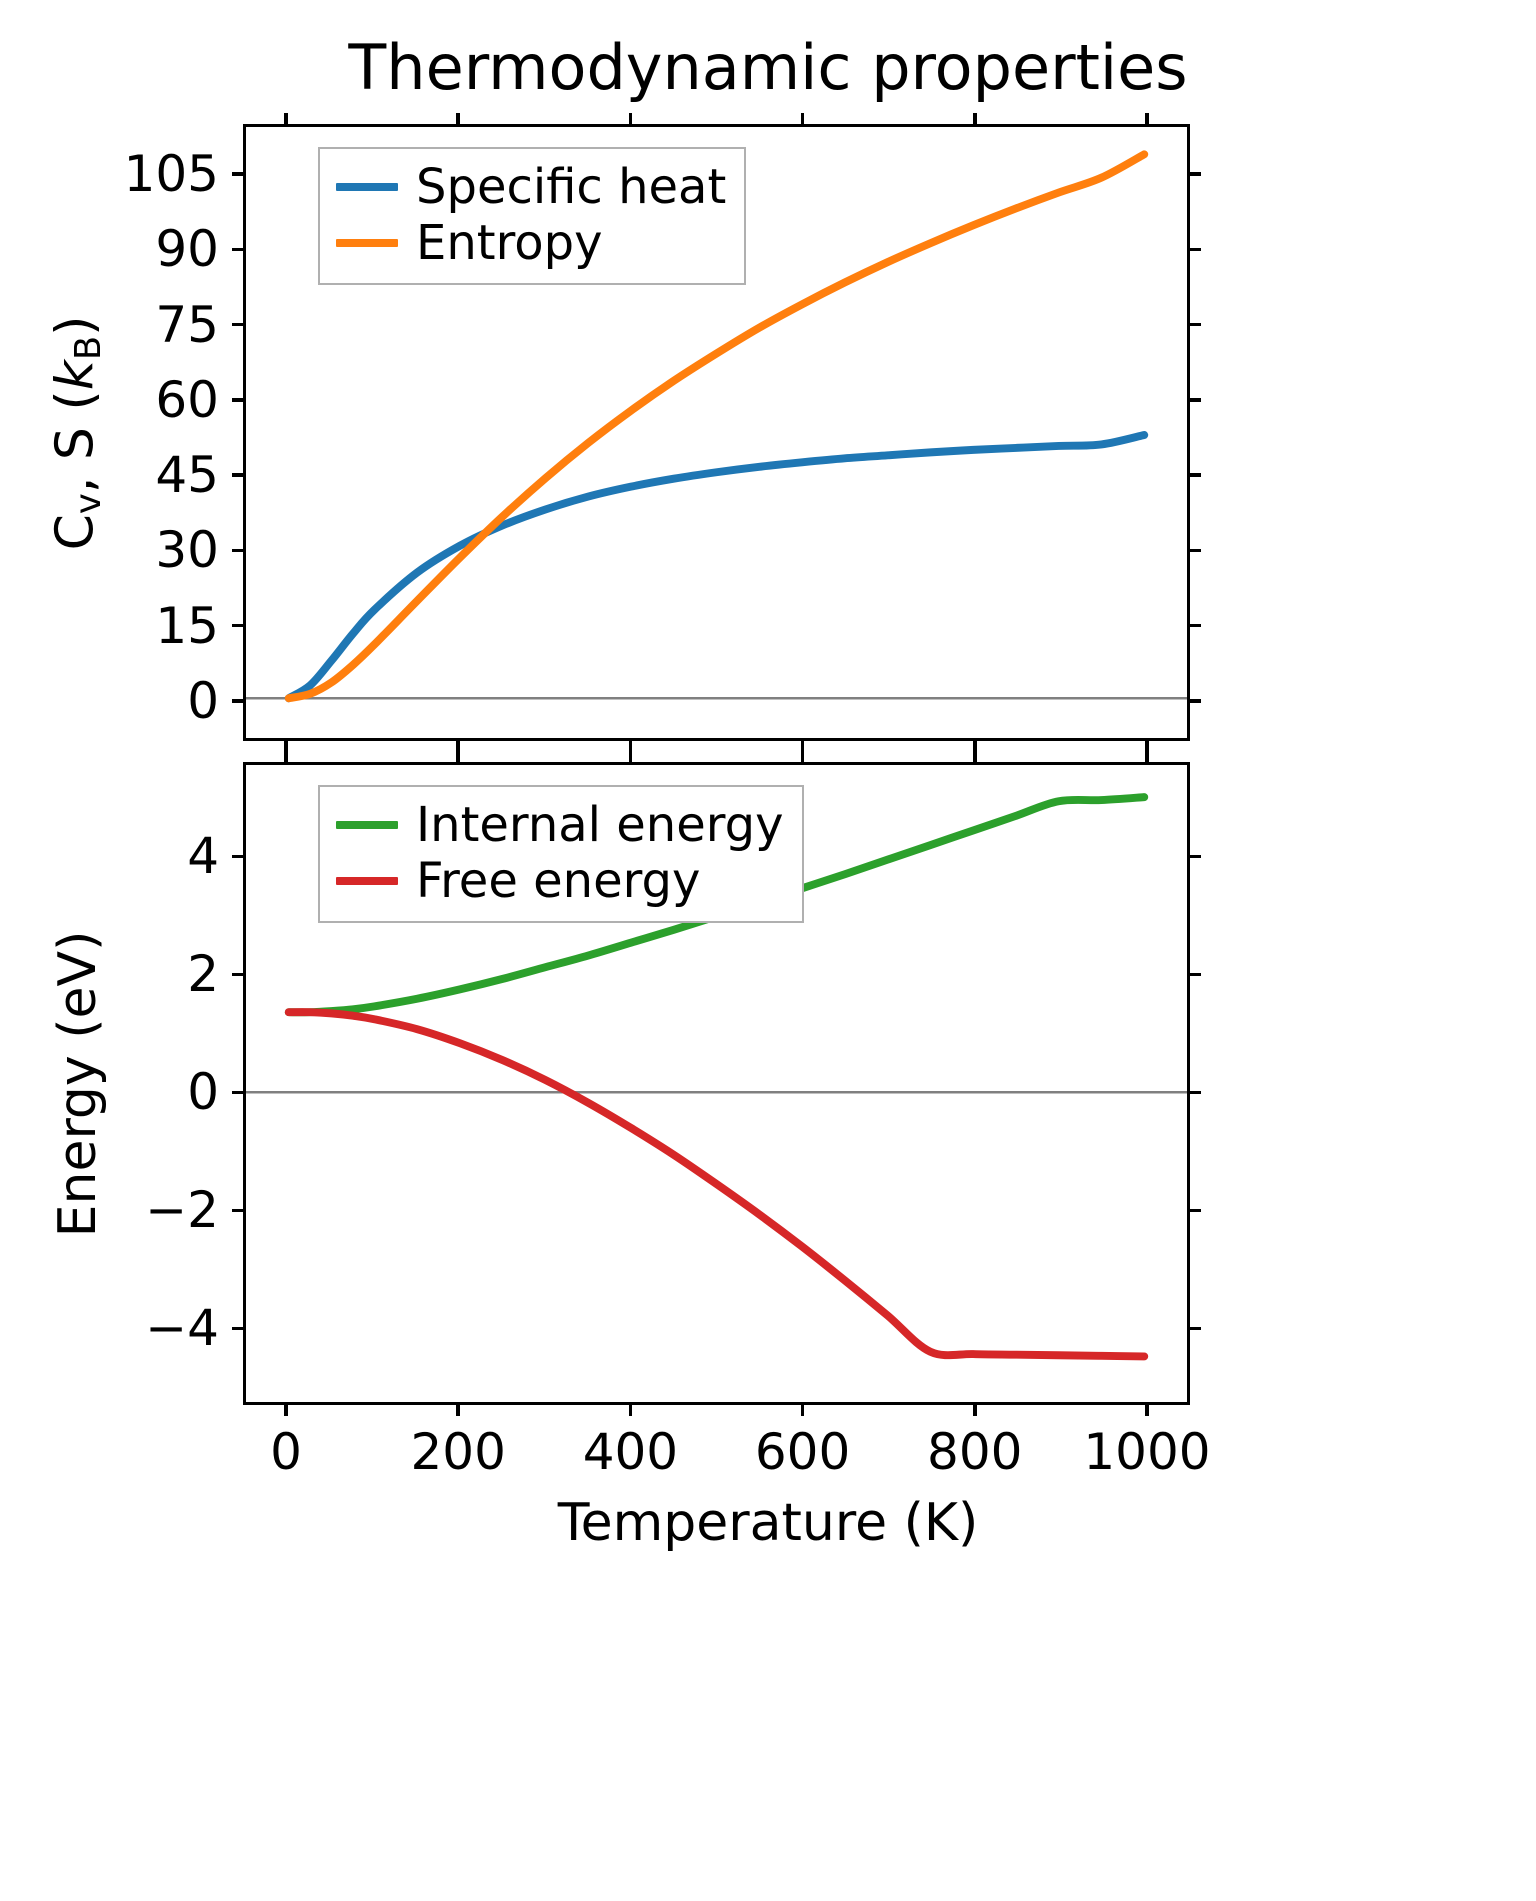 The width and height of the screenshot is (1536, 1901). Describe the element at coordinates (187, 324) in the screenshot. I see `y-tick-label-top: 75` at that location.